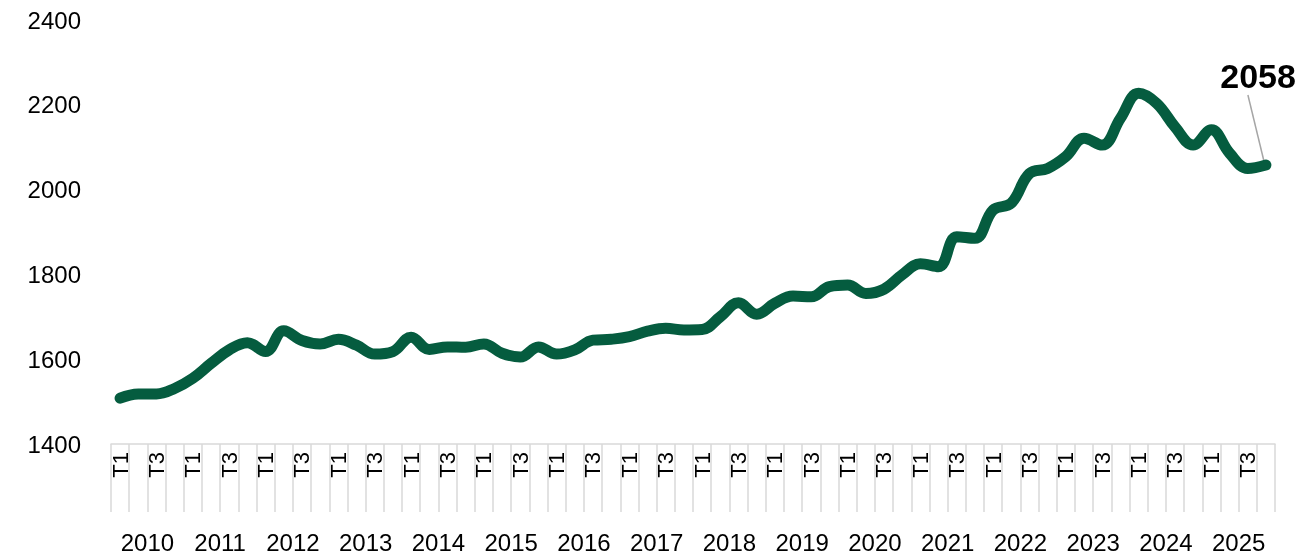  Describe the element at coordinates (584, 542) in the screenshot. I see `text: 2016` at that location.